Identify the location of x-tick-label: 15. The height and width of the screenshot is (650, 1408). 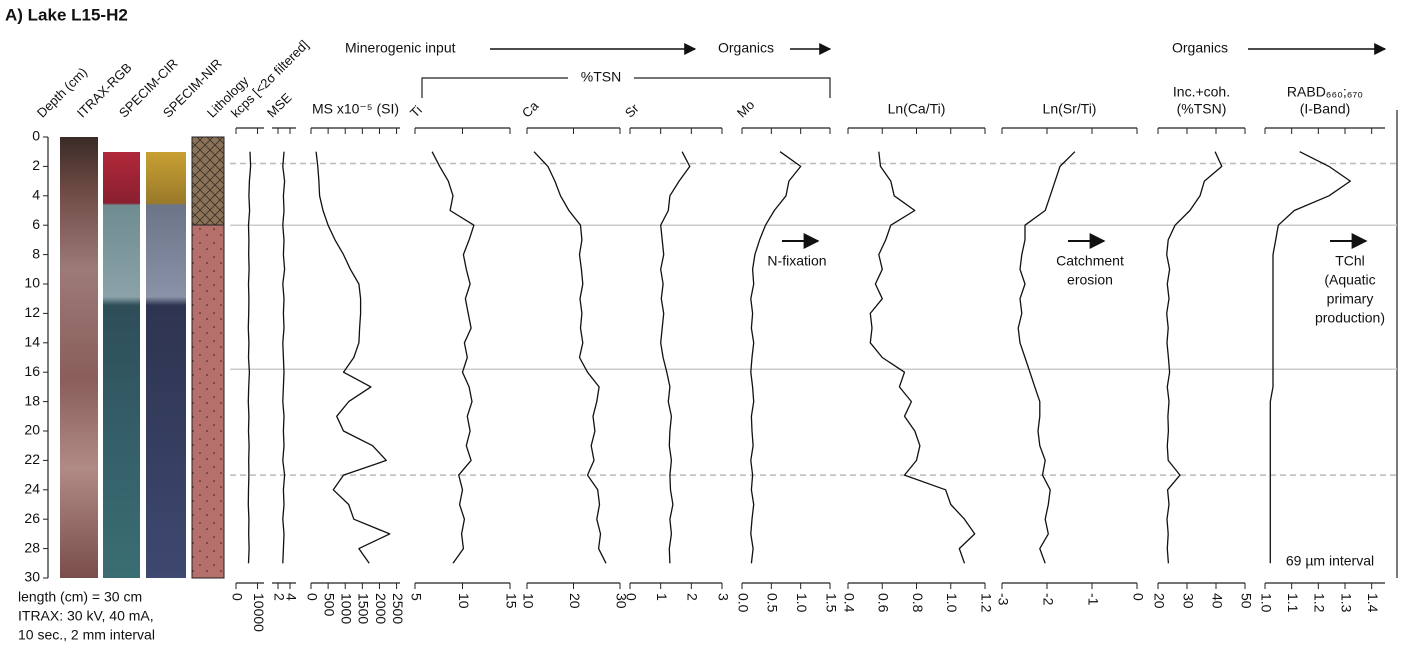
(511, 601).